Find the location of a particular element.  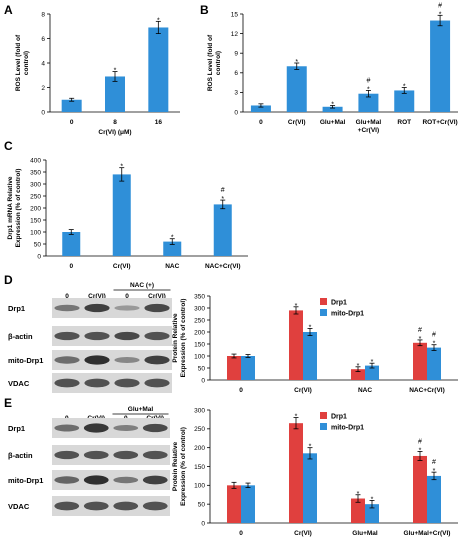

y-tick-label: 150 is located at coordinates (35, 220).